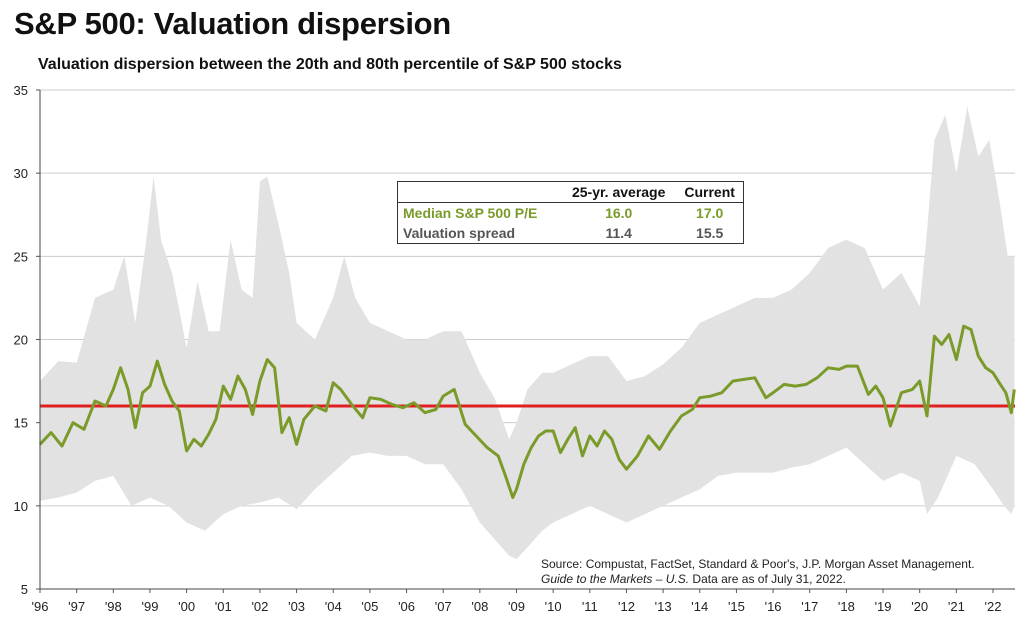 The image size is (1024, 622). I want to click on x-tick-label: '22, so click(993, 606).